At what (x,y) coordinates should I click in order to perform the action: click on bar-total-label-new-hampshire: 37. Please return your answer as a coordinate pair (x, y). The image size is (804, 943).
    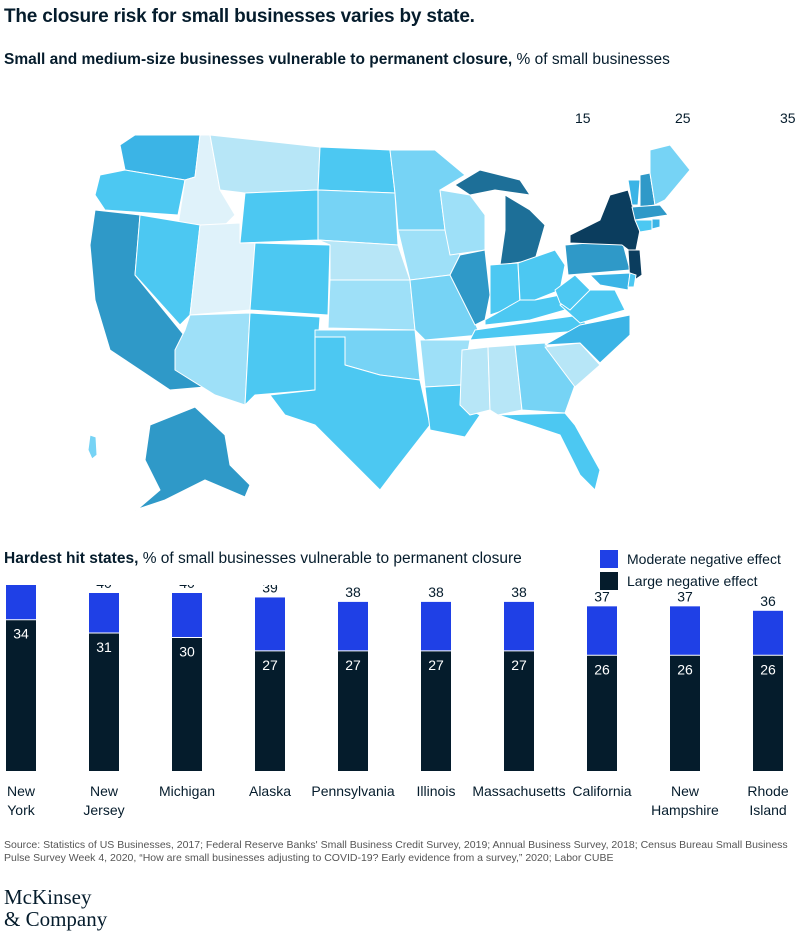
    Looking at the image, I should click on (685, 596).